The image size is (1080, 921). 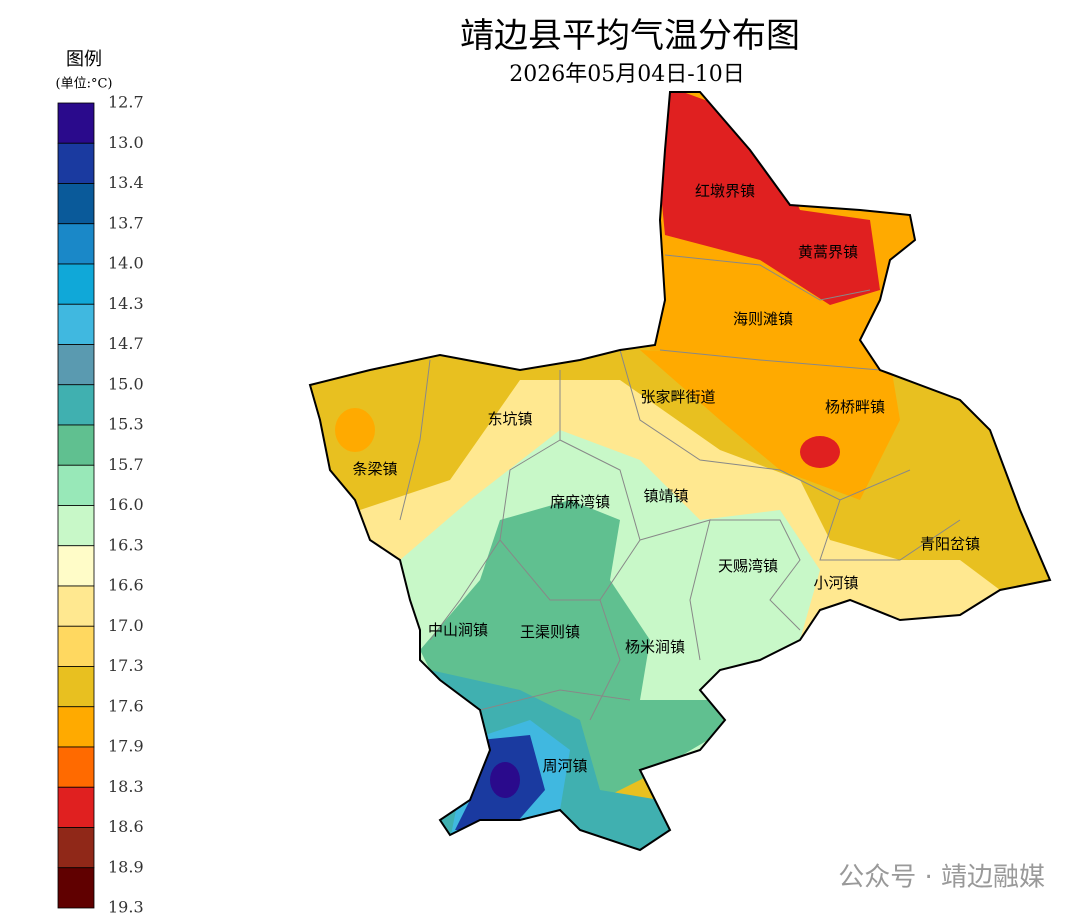 I want to click on town-label: 小河镇, so click(x=835, y=583).